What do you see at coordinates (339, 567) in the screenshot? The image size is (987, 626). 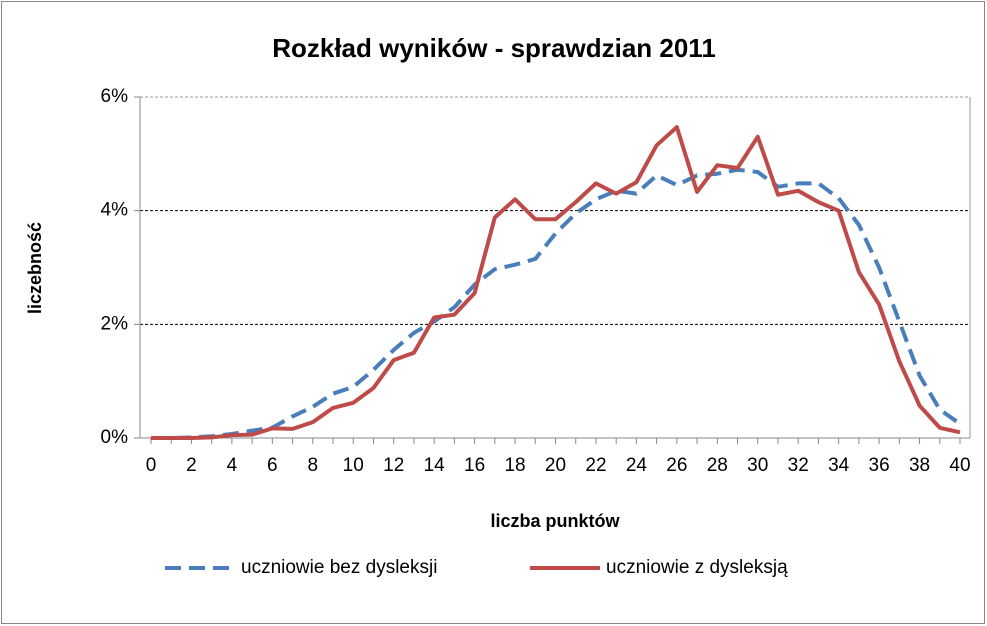 I see `legend-label: uczniowie bez dysleksji` at bounding box center [339, 567].